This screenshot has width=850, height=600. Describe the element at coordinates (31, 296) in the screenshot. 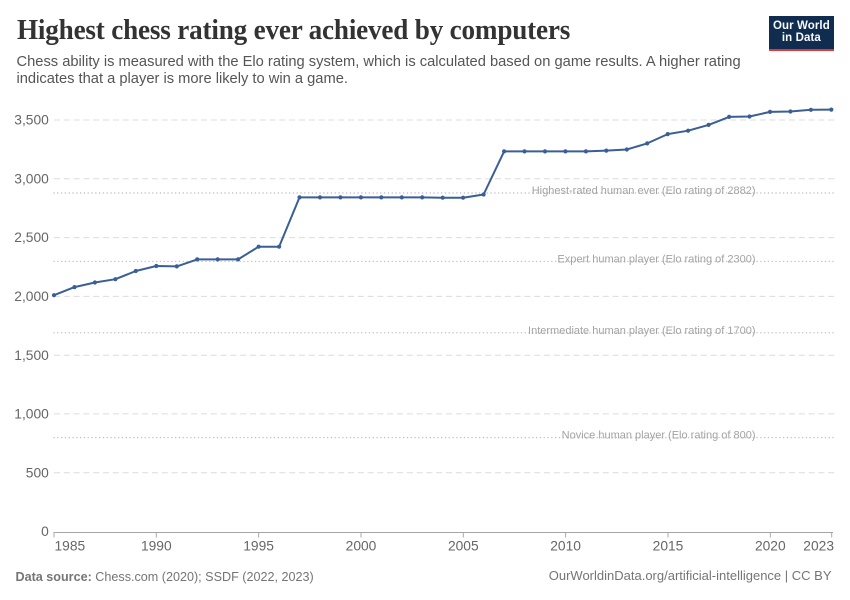

I see `svg-text: 2,000` at that location.